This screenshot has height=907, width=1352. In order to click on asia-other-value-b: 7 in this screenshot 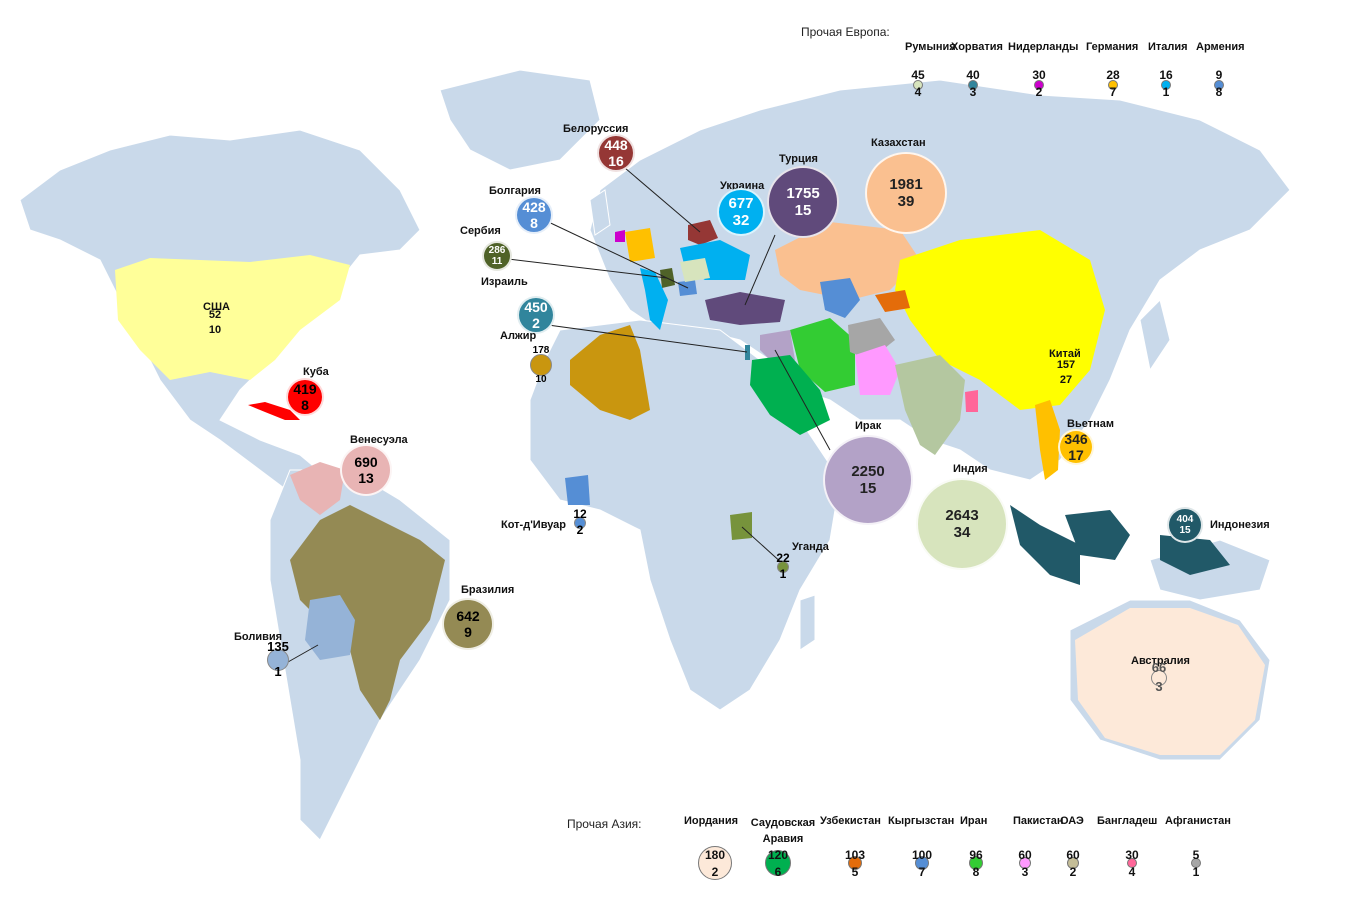, I will do `click(922, 872)`.